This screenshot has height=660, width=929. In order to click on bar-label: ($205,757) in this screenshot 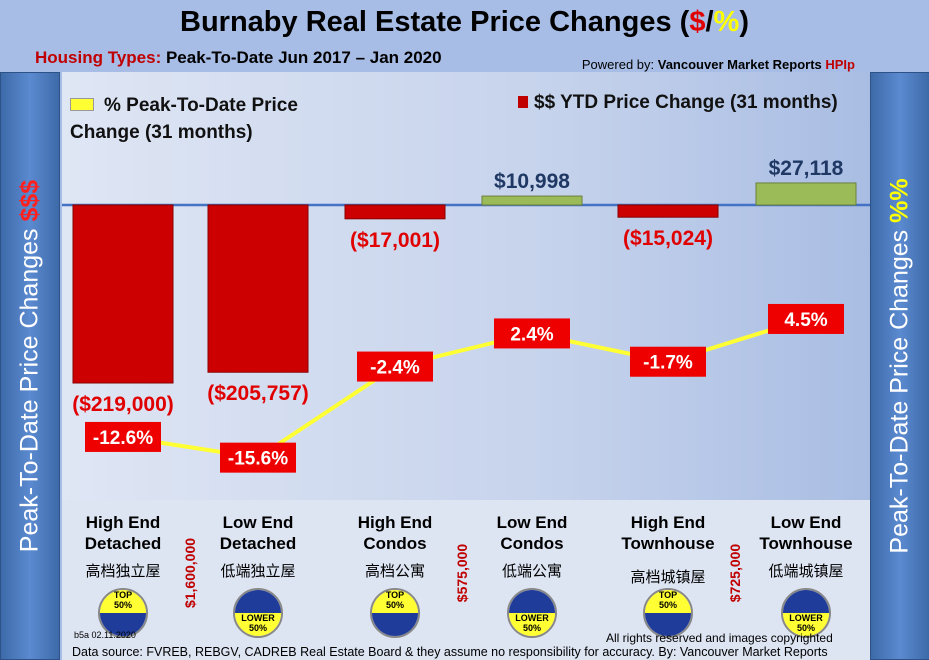, I will do `click(258, 393)`.